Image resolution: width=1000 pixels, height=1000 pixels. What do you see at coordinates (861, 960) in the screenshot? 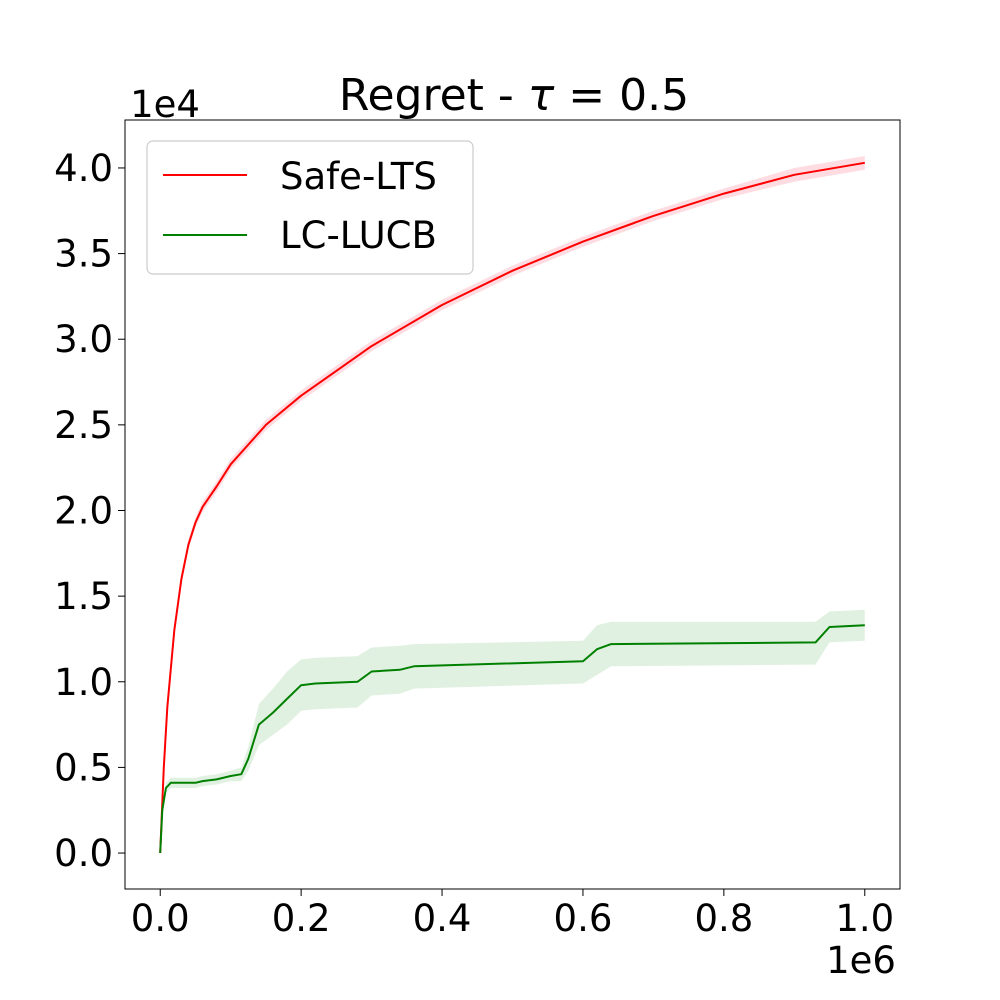
I see `x-axis-multiplier: 1e6` at bounding box center [861, 960].